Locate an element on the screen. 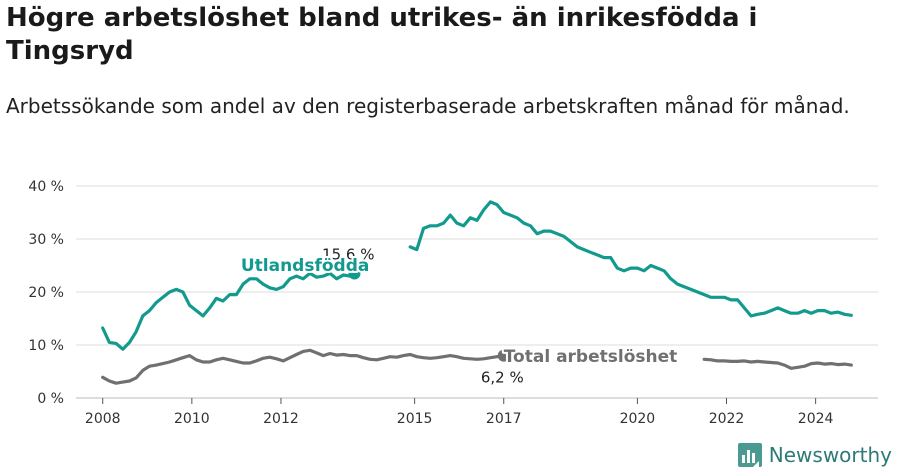 This screenshot has width=900, height=474. x-tick-label: 2015 is located at coordinates (415, 419).